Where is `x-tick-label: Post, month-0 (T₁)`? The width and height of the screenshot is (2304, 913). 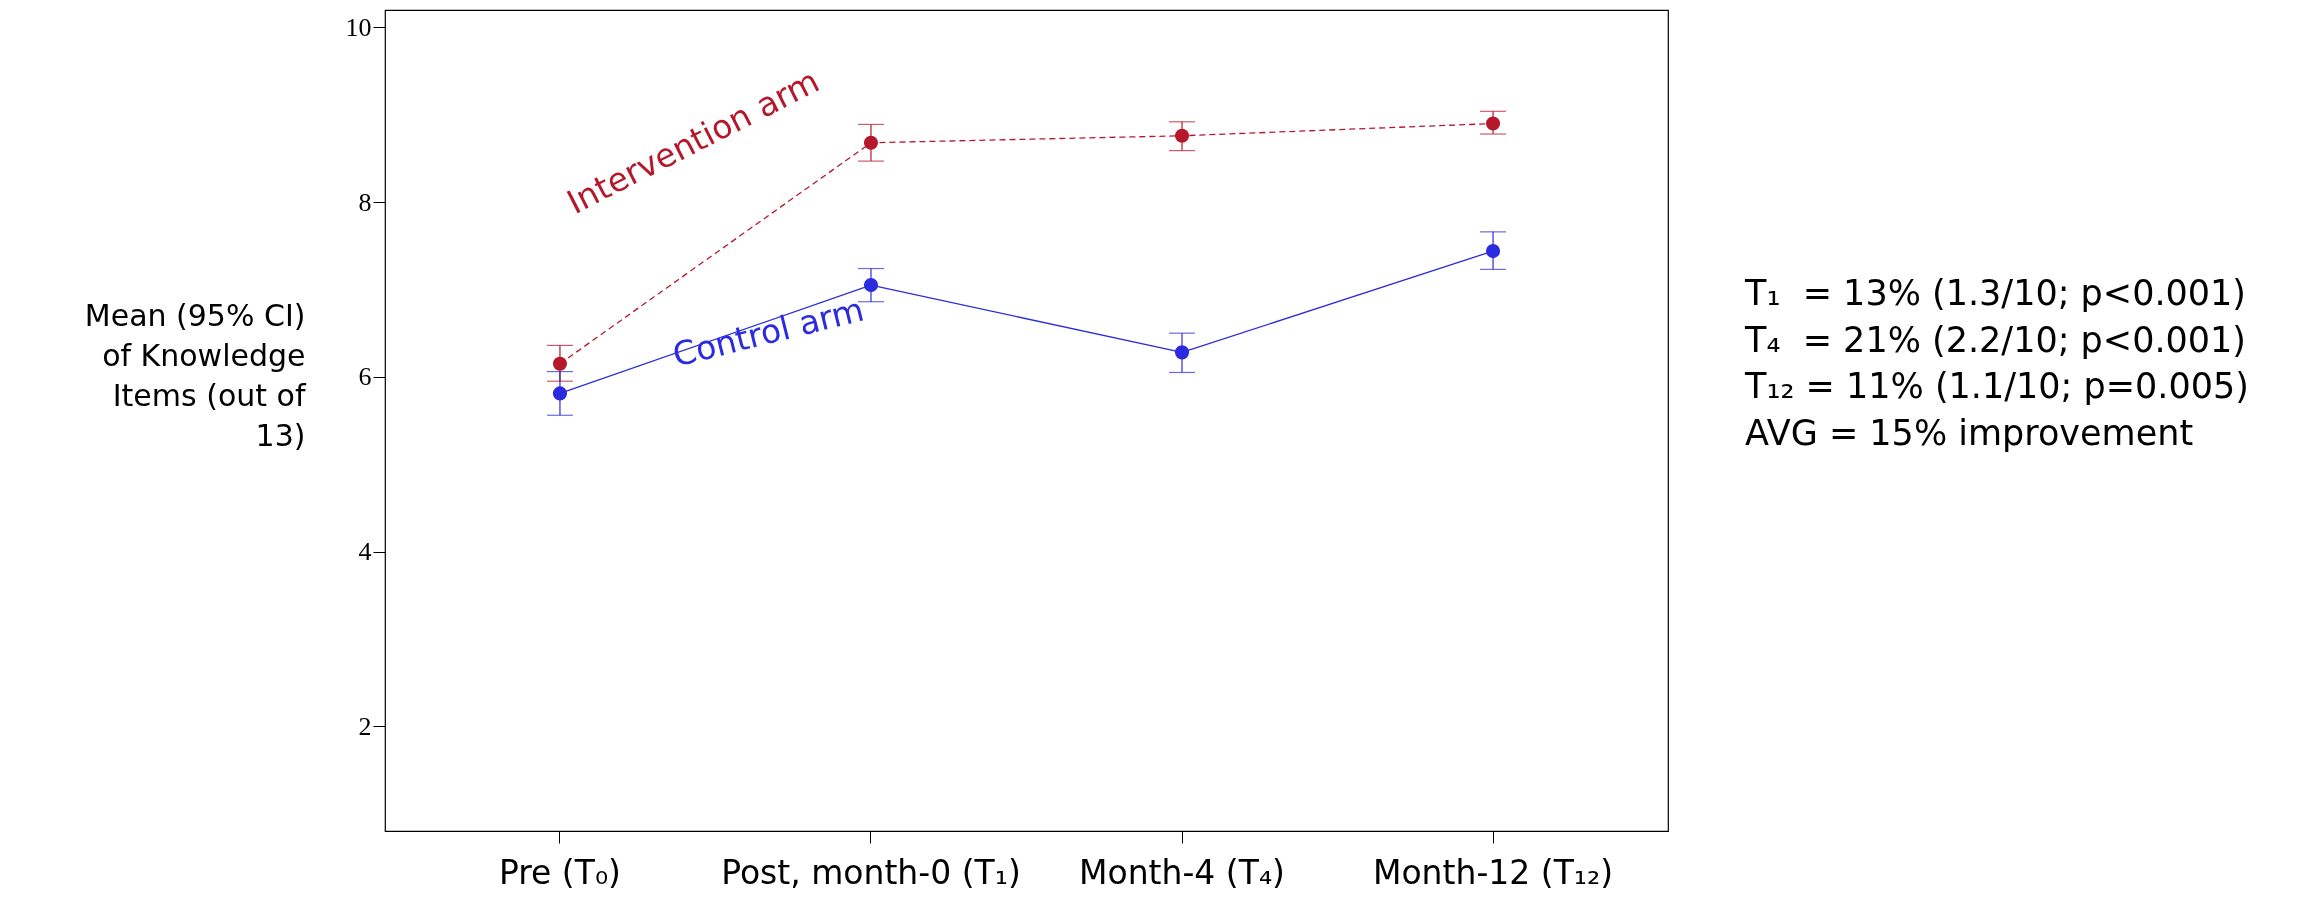 x-tick-label: Post, month-0 (T₁) is located at coordinates (871, 872).